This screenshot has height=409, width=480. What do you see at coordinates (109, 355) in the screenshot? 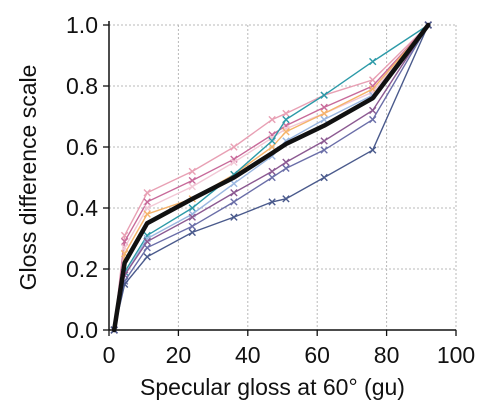
I see `x-tick-label: 0` at bounding box center [109, 355].